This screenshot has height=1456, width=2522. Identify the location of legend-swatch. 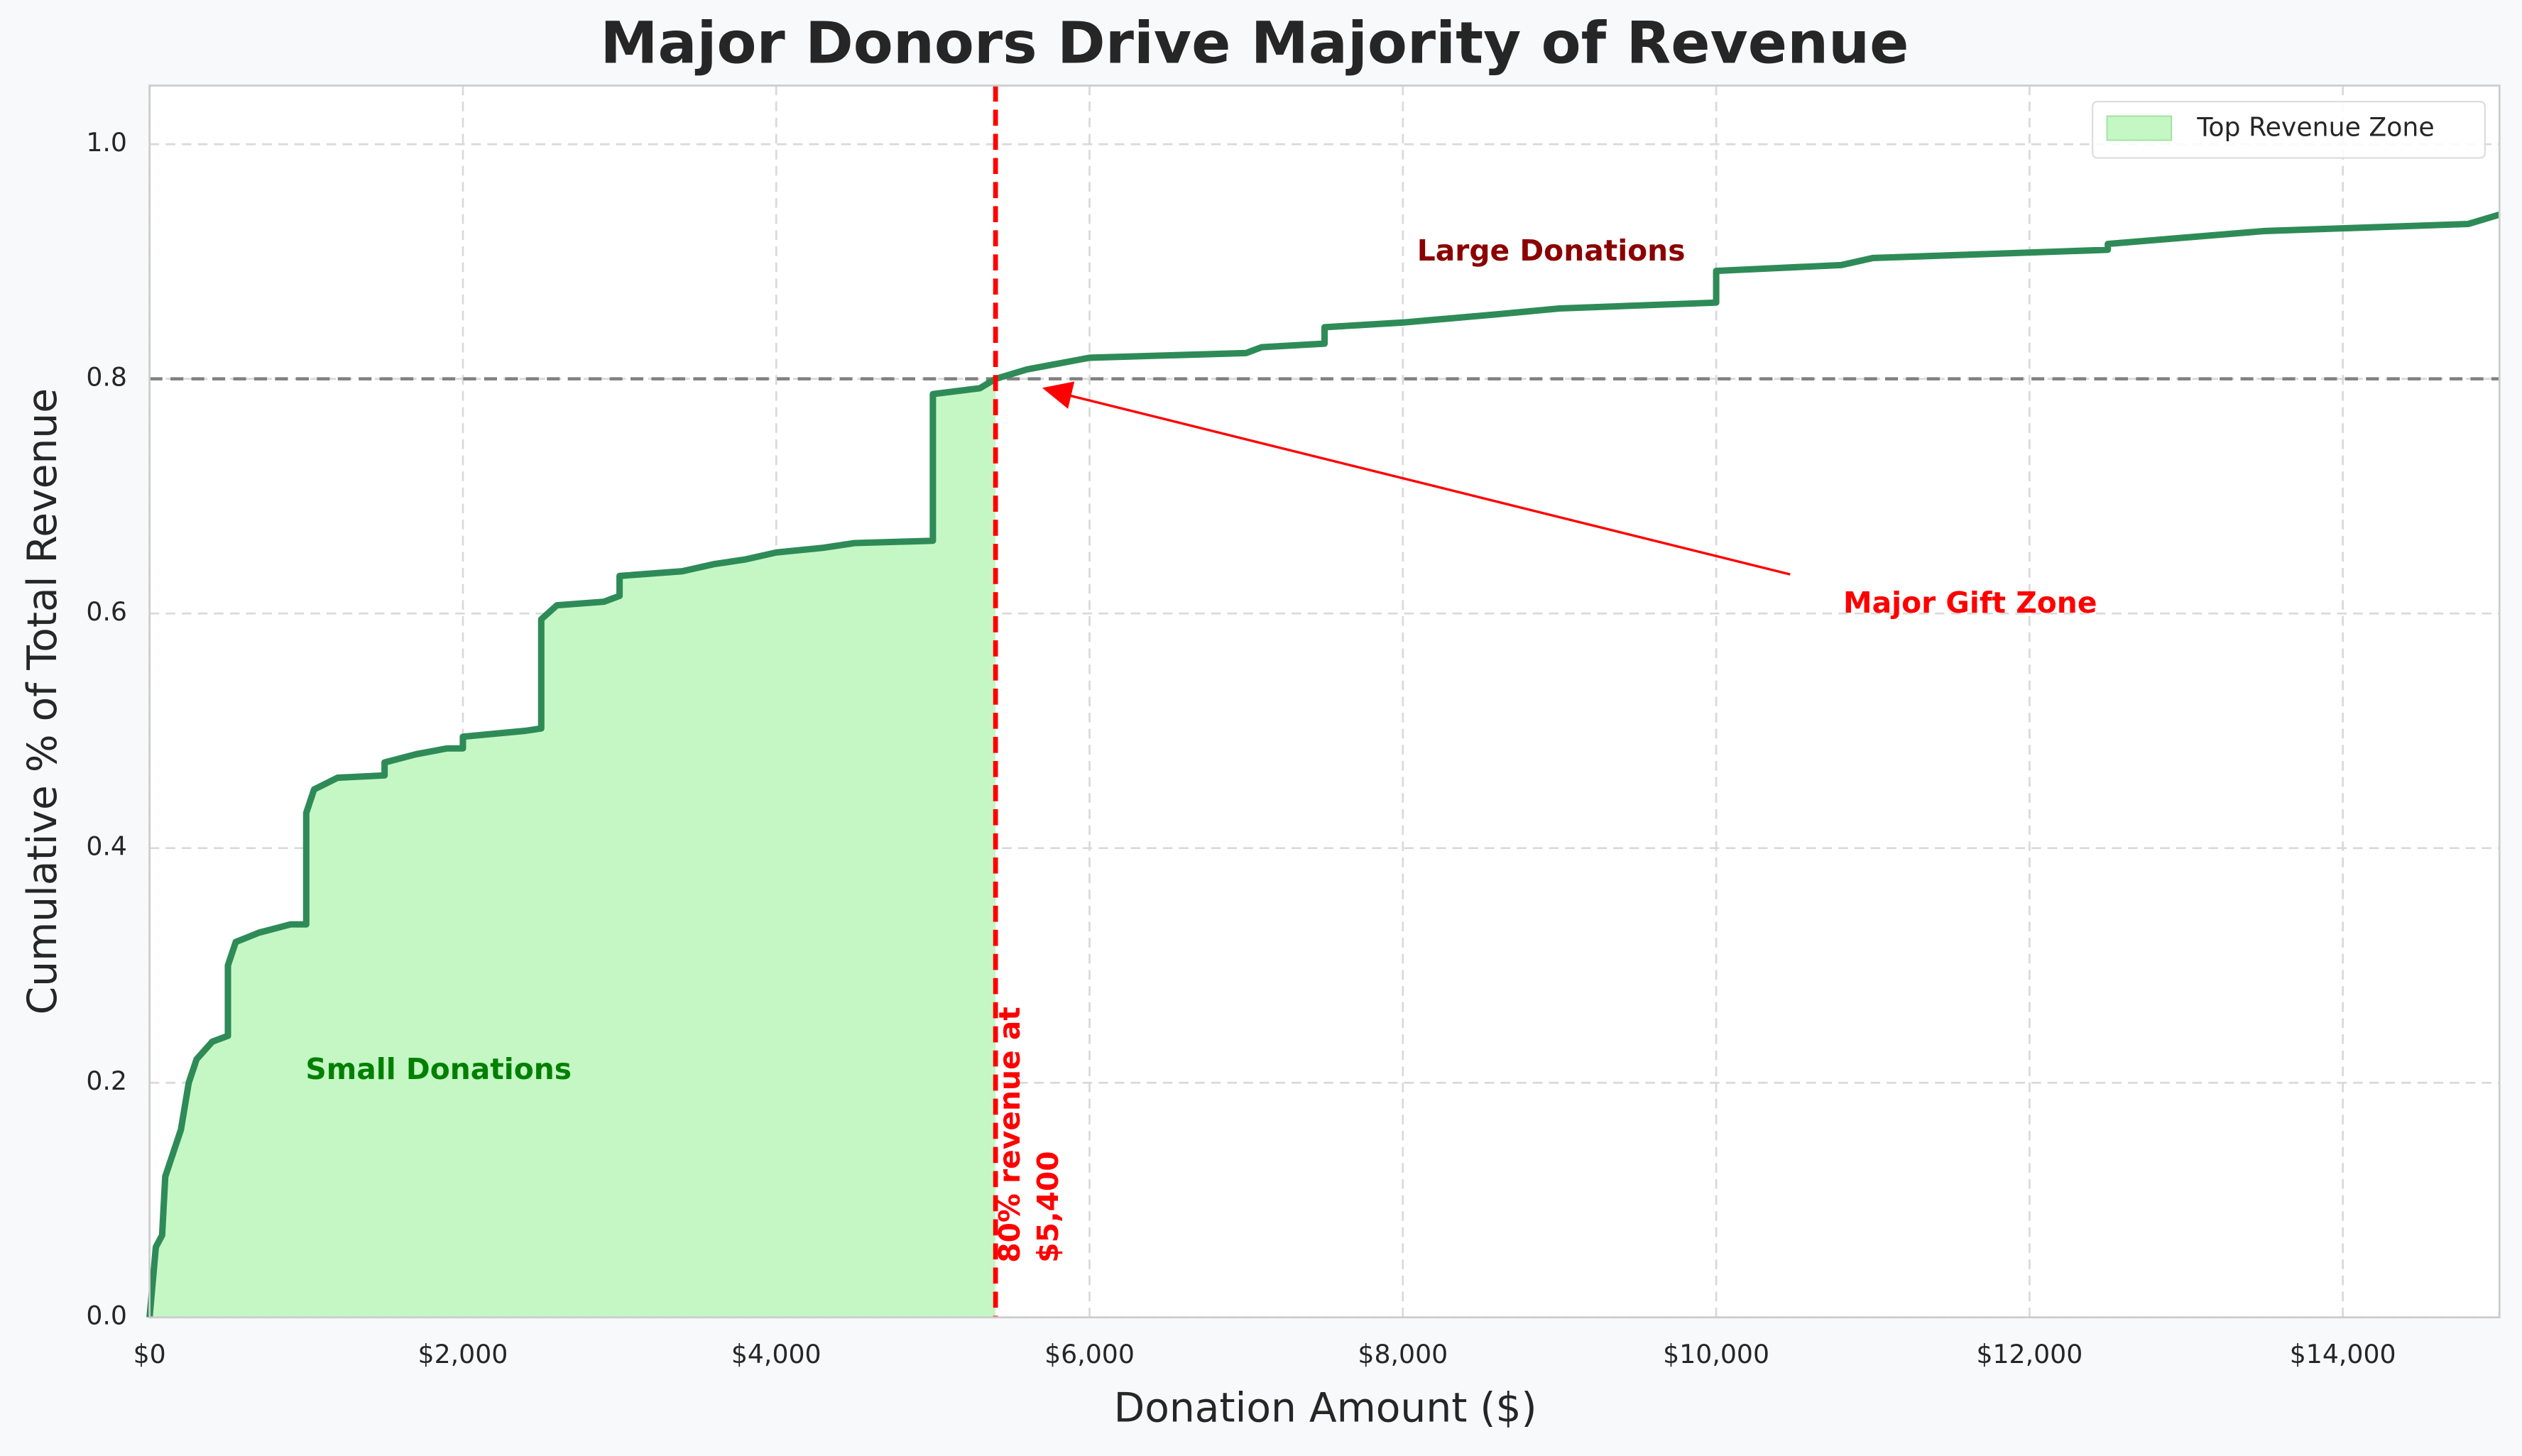
(2139, 128).